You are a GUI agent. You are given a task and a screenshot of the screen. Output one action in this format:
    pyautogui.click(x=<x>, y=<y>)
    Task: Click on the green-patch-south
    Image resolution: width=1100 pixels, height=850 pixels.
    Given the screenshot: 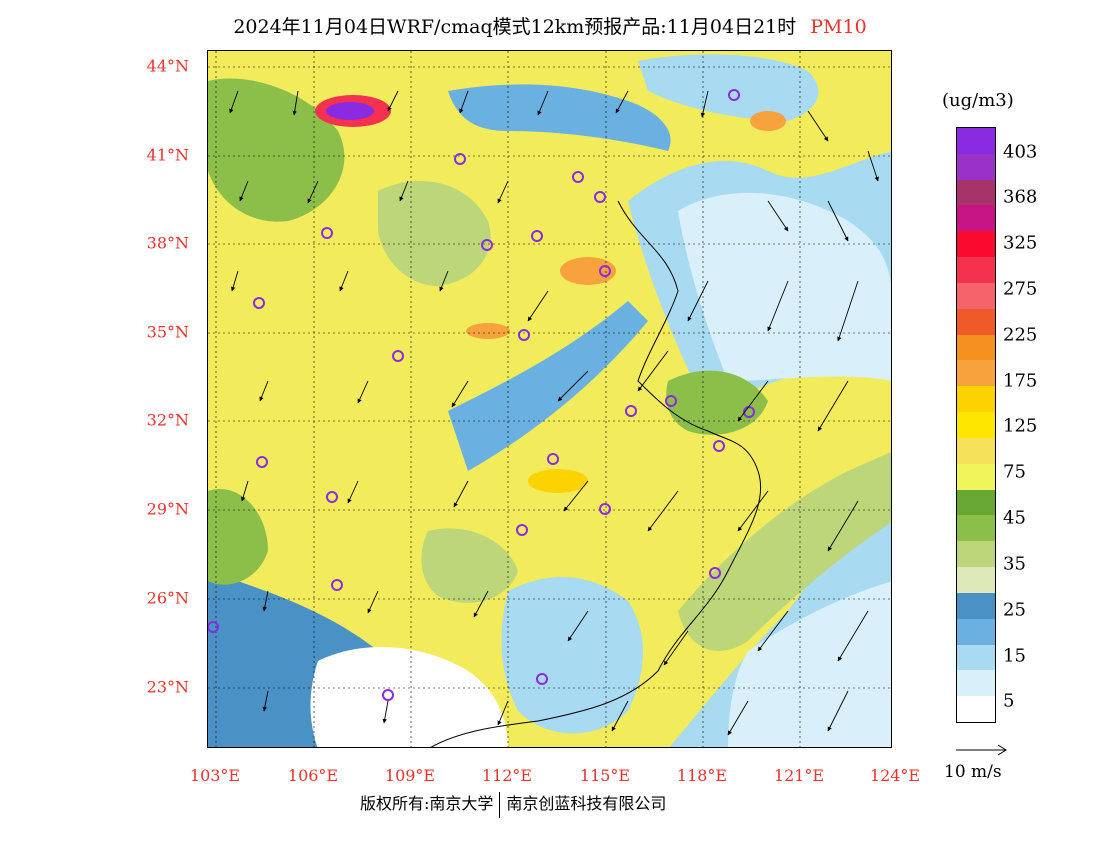 What is the action you would take?
    pyautogui.click(x=469, y=565)
    